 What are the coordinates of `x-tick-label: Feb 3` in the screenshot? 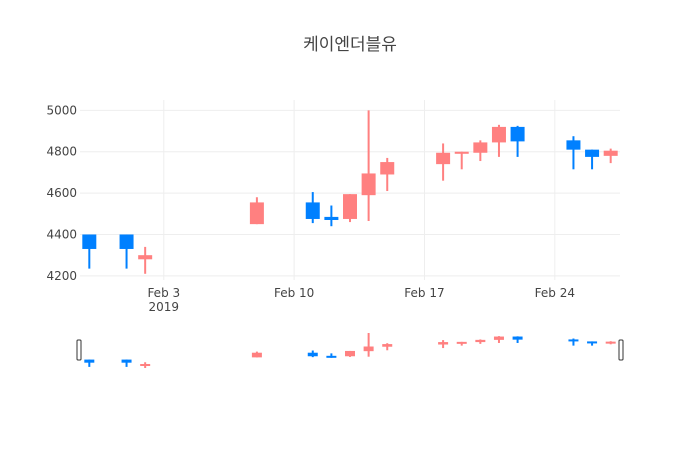 It's located at (163, 293).